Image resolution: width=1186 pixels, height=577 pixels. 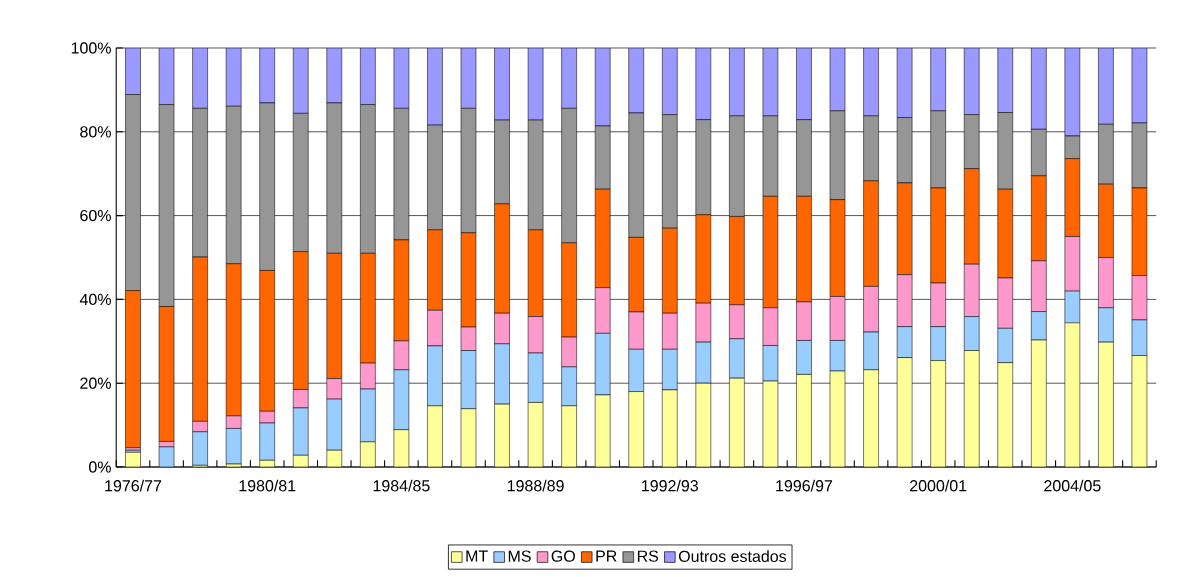 What do you see at coordinates (519, 556) in the screenshot?
I see `legend-label: MS` at bounding box center [519, 556].